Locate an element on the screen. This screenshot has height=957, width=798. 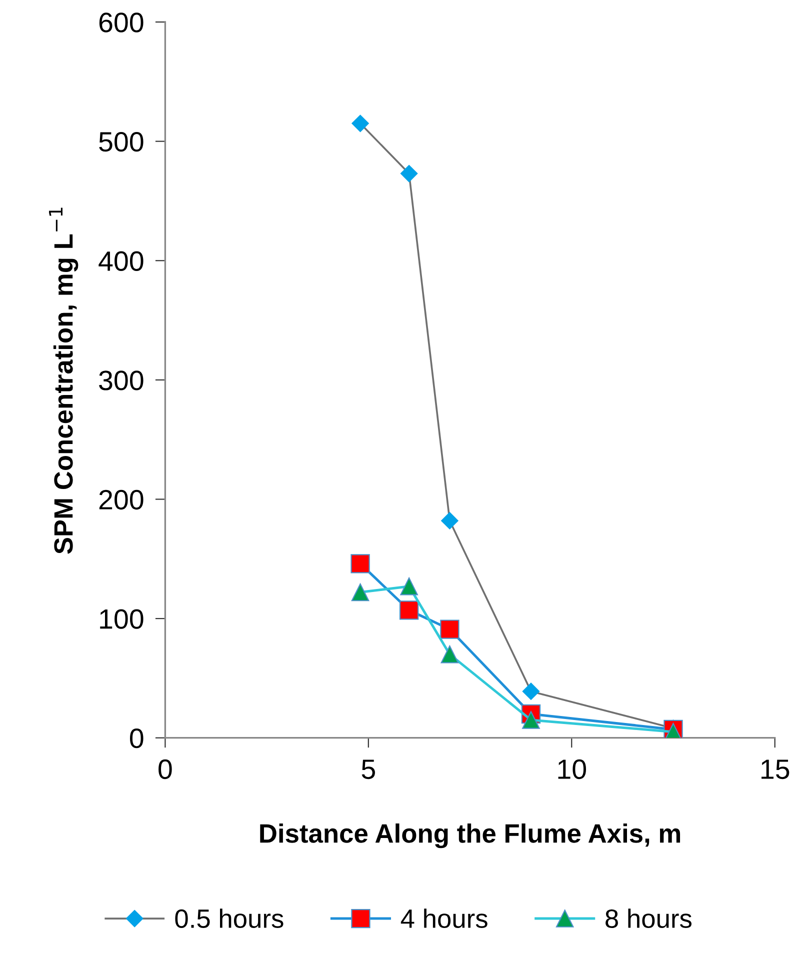
y-tick-label: 600 is located at coordinates (121, 22).